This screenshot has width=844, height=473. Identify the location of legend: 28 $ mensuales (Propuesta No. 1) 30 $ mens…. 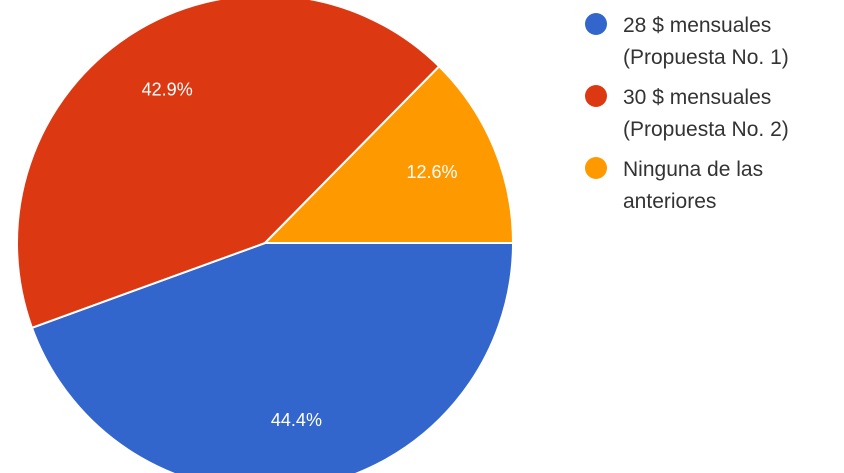
(687, 113).